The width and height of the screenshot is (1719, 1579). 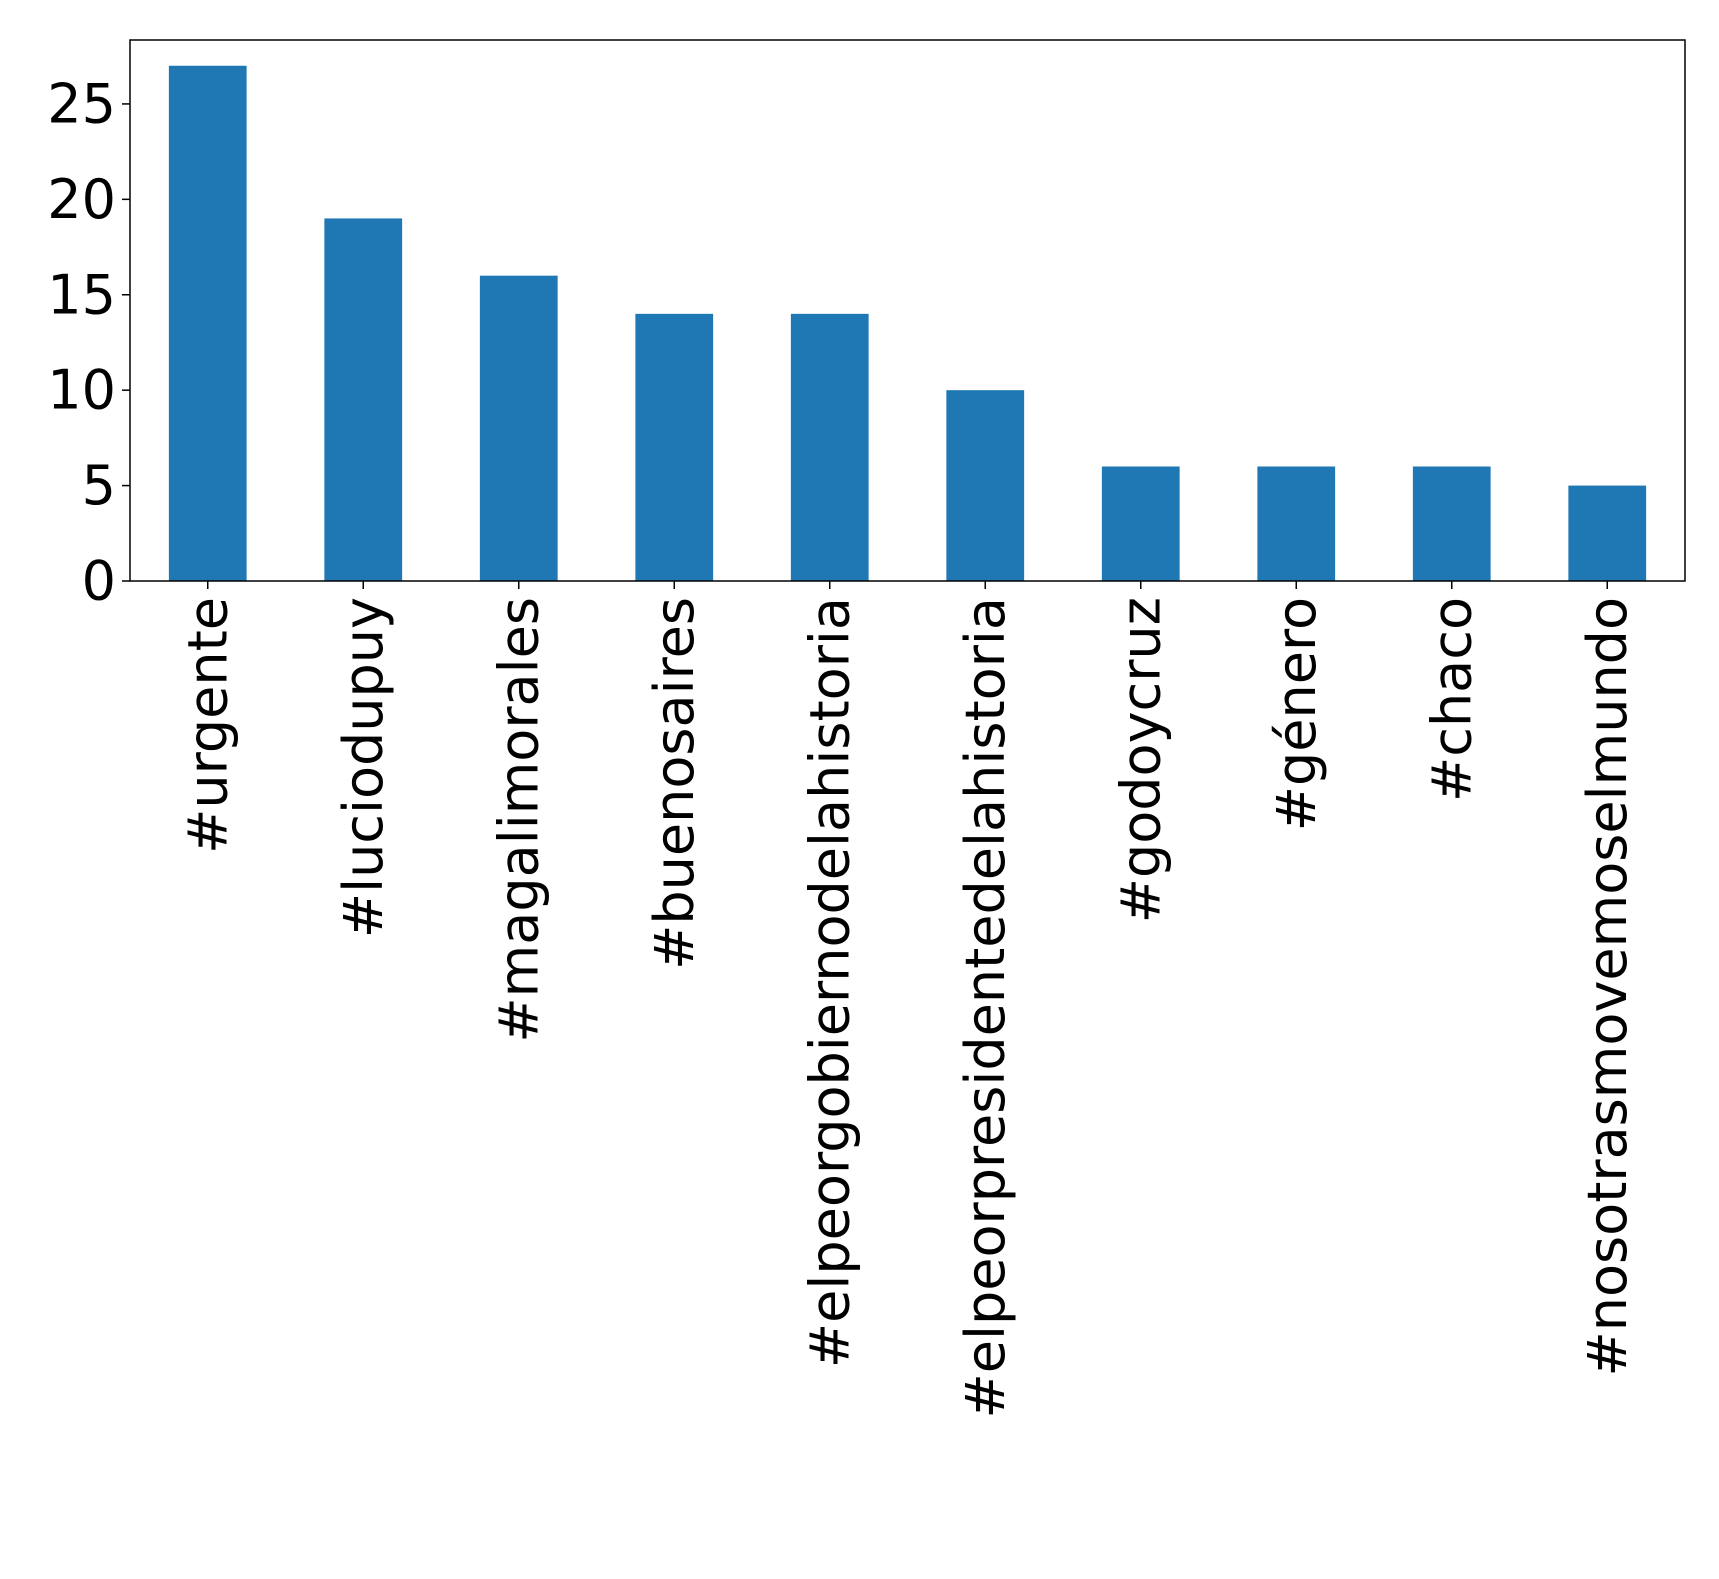 I want to click on x-tick-label-5: #elpeorpresidentedelahistoria, so click(x=985, y=1007).